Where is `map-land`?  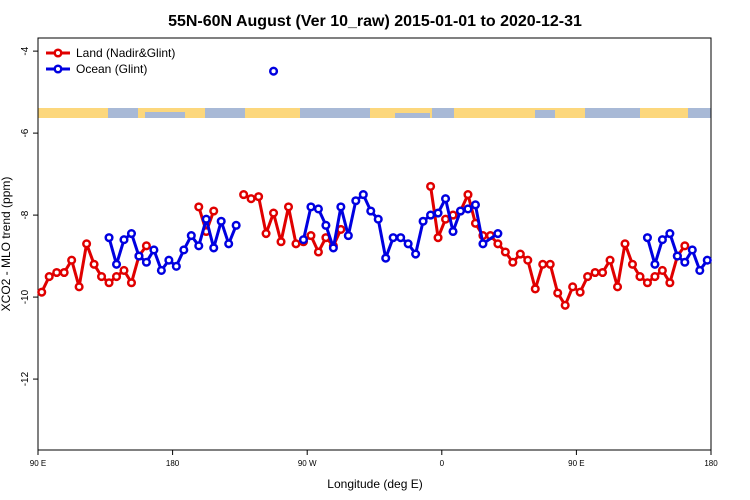 map-land is located at coordinates (374, 113).